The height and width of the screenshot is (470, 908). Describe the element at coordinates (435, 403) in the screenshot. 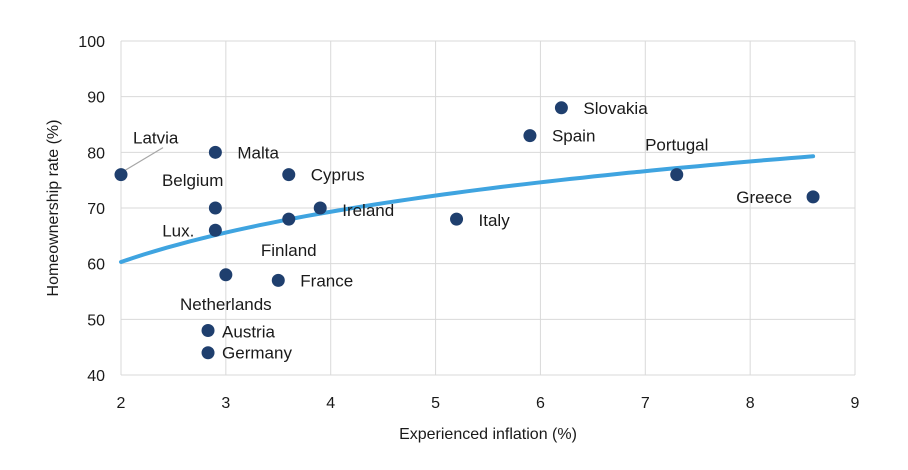

I see `x-tick-label: 5` at that location.